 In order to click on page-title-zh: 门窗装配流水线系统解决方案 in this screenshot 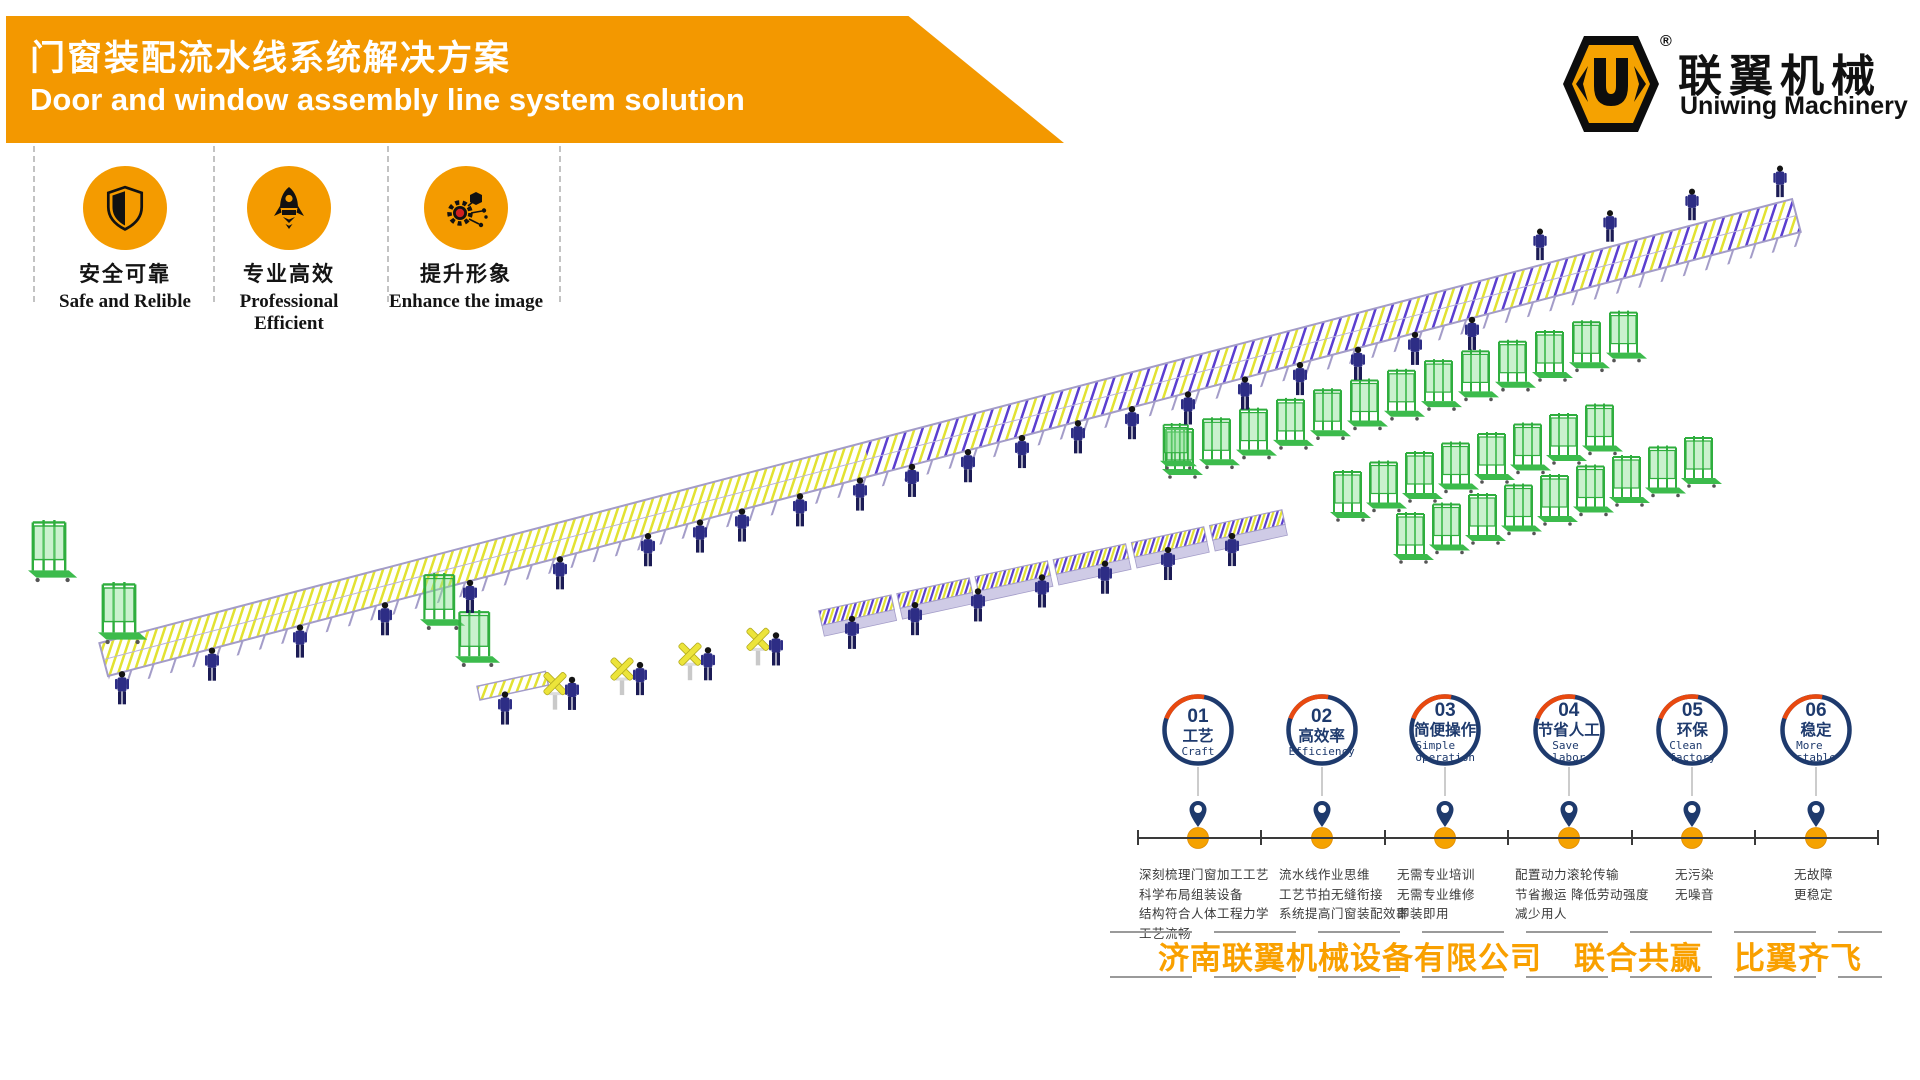, I will do `click(271, 58)`.